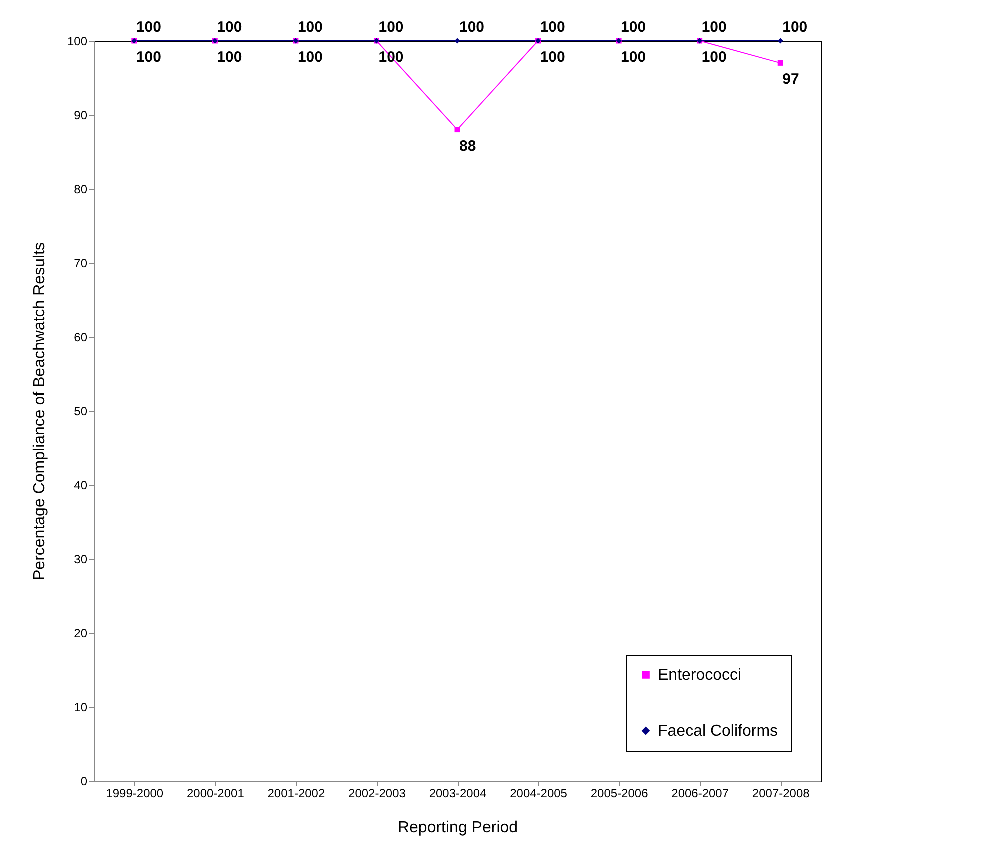 The image size is (992, 854). I want to click on x-tick-label: 2006-2007, so click(701, 793).